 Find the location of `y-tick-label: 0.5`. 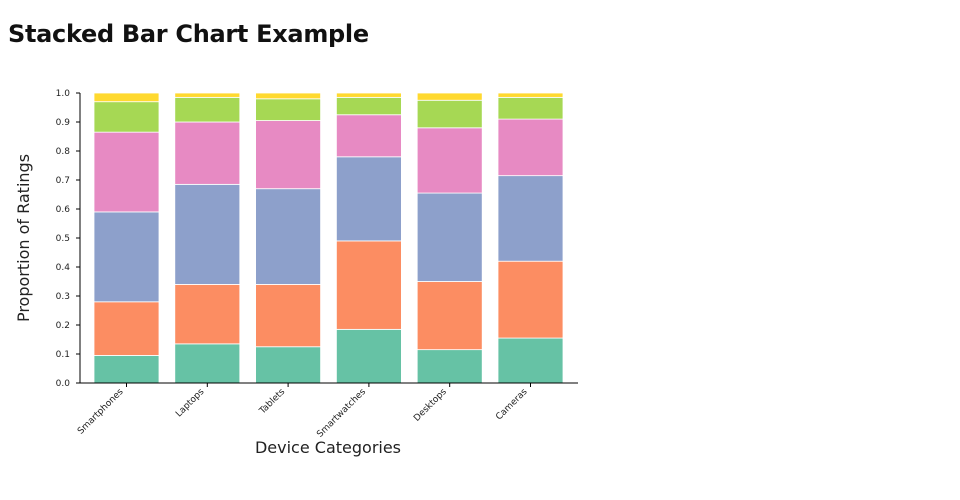

y-tick-label: 0.5 is located at coordinates (63, 239).